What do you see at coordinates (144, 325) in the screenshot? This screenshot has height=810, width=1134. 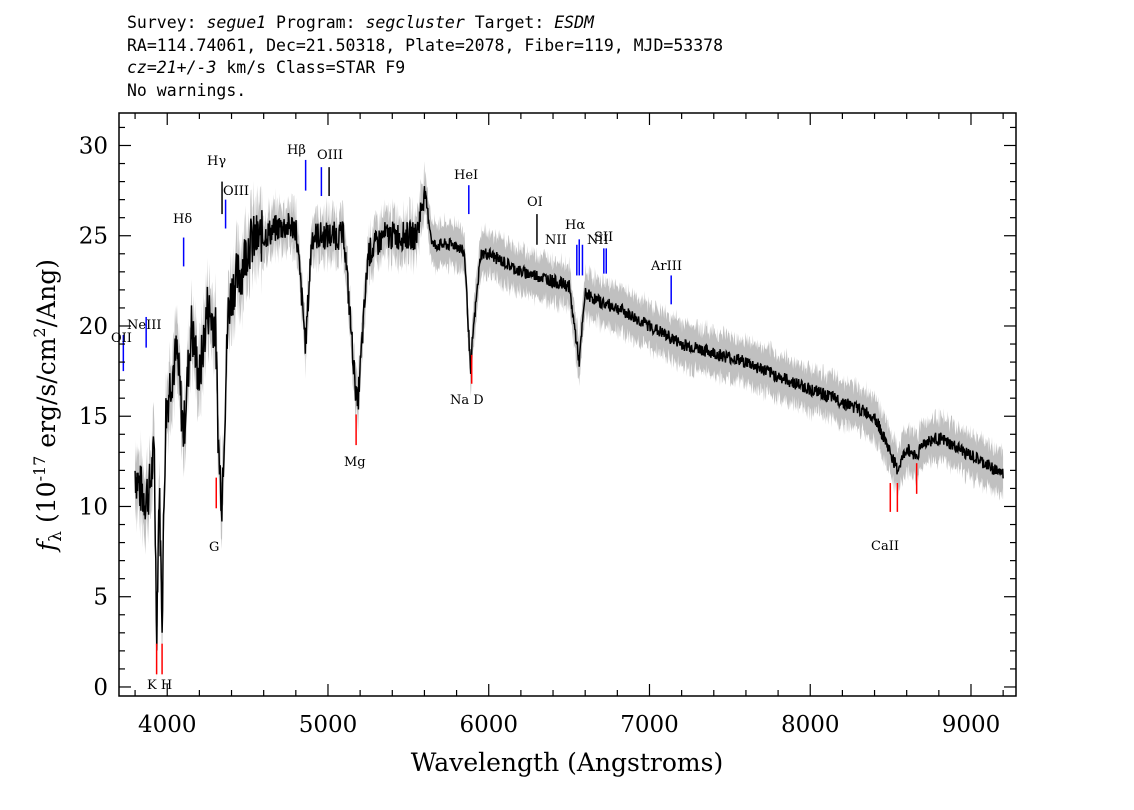 I see `label-neiii: NeIII` at bounding box center [144, 325].